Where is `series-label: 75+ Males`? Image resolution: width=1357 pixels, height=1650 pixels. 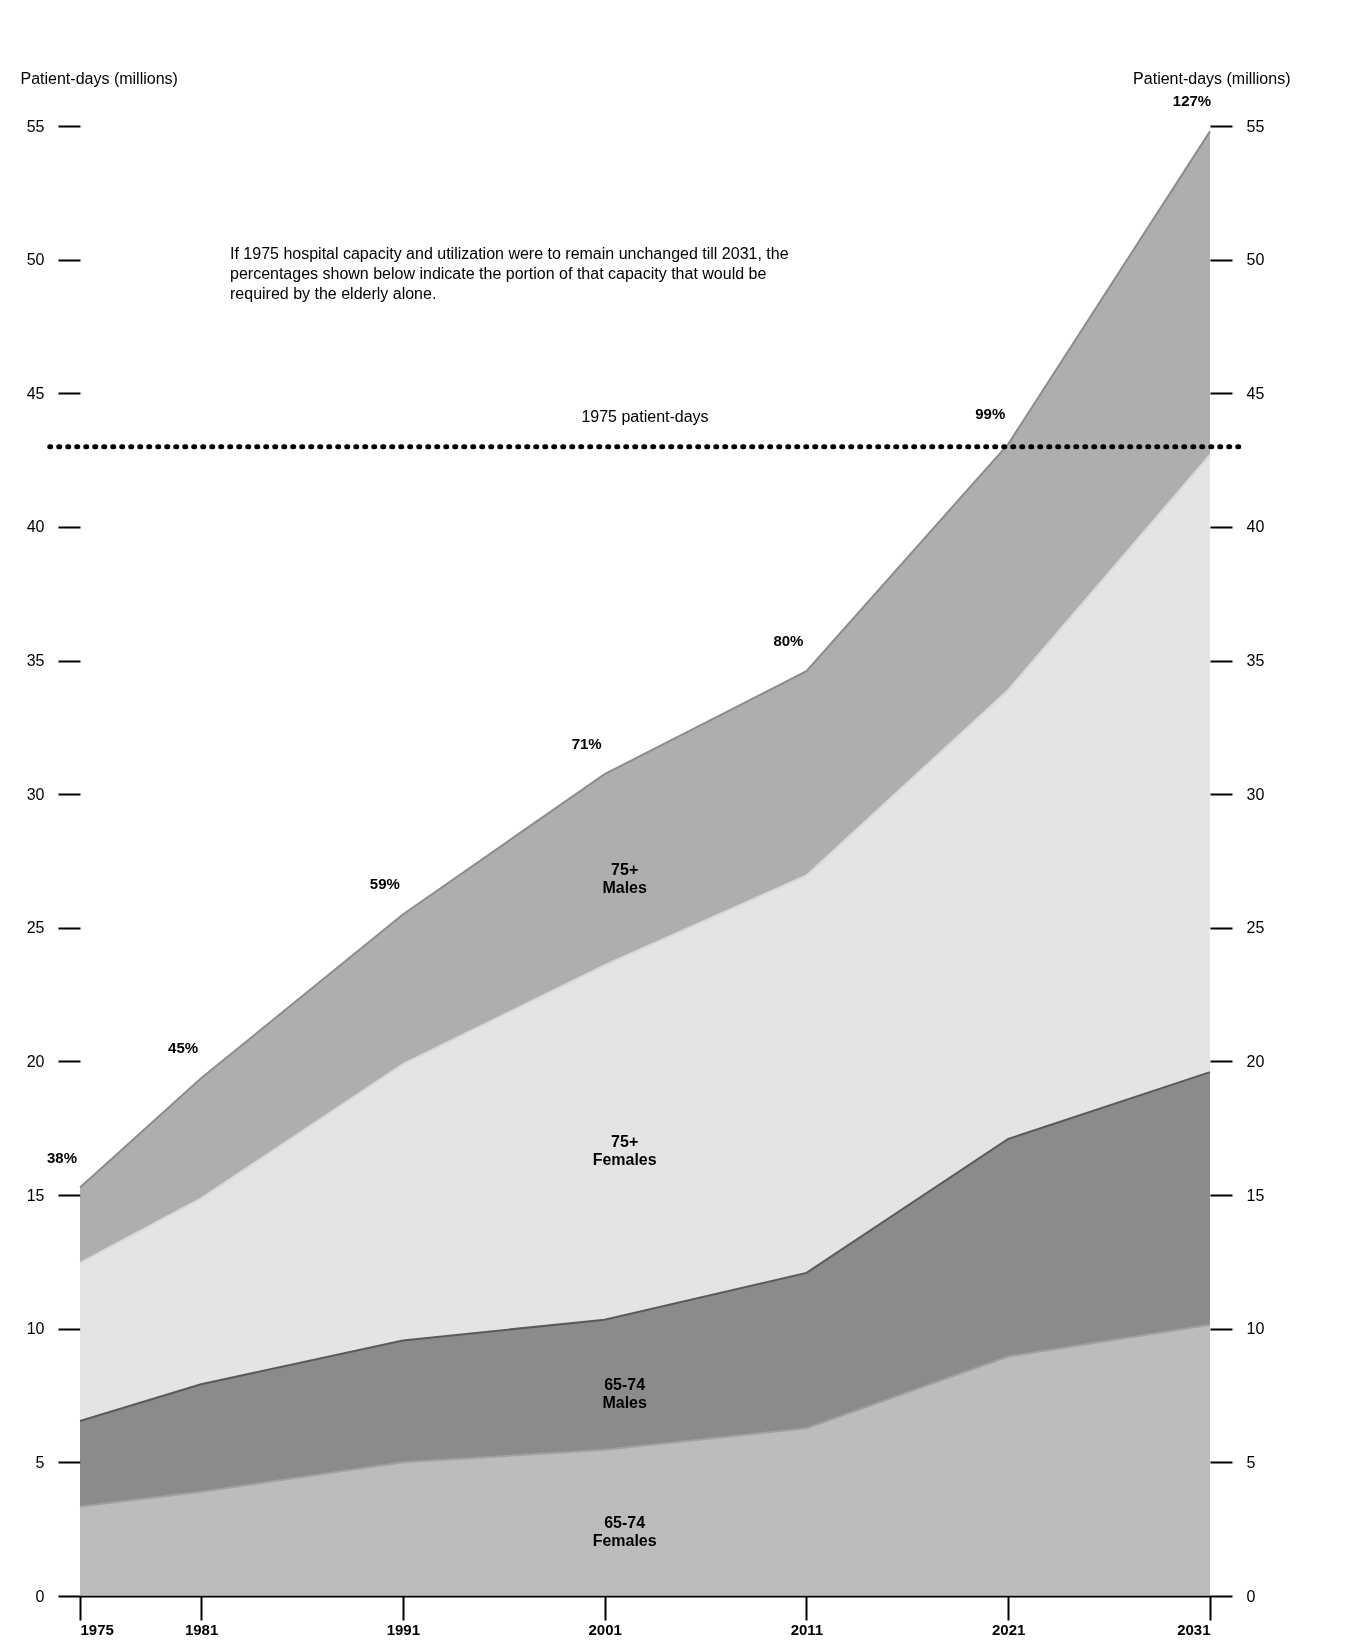
series-label: 75+ Males is located at coordinates (624, 878).